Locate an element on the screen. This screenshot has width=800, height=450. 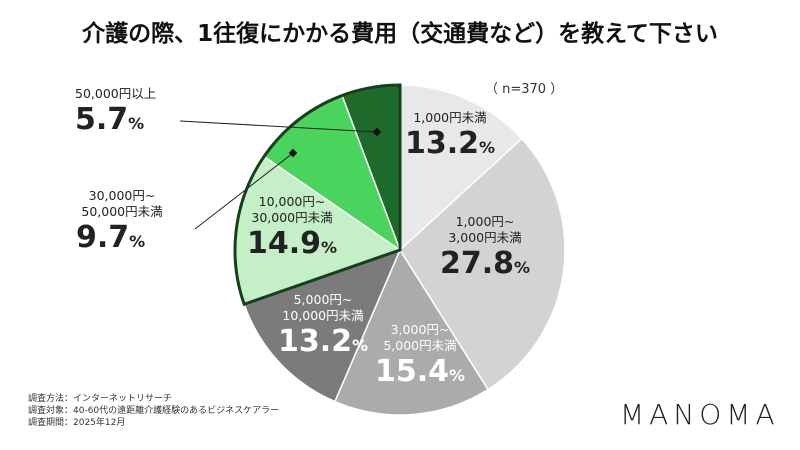
leader-line-5-marker is located at coordinates (293, 153).